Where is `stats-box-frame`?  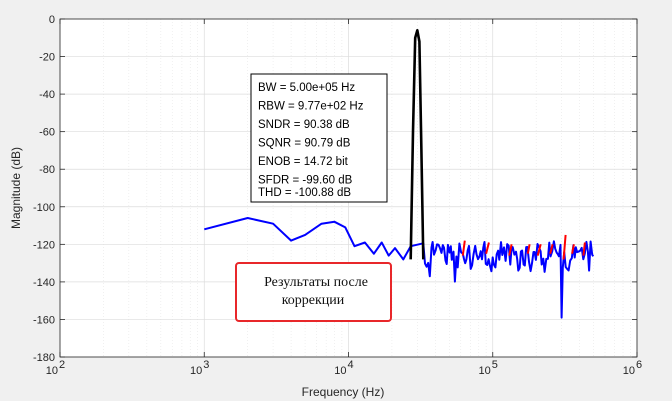 stats-box-frame is located at coordinates (319, 138).